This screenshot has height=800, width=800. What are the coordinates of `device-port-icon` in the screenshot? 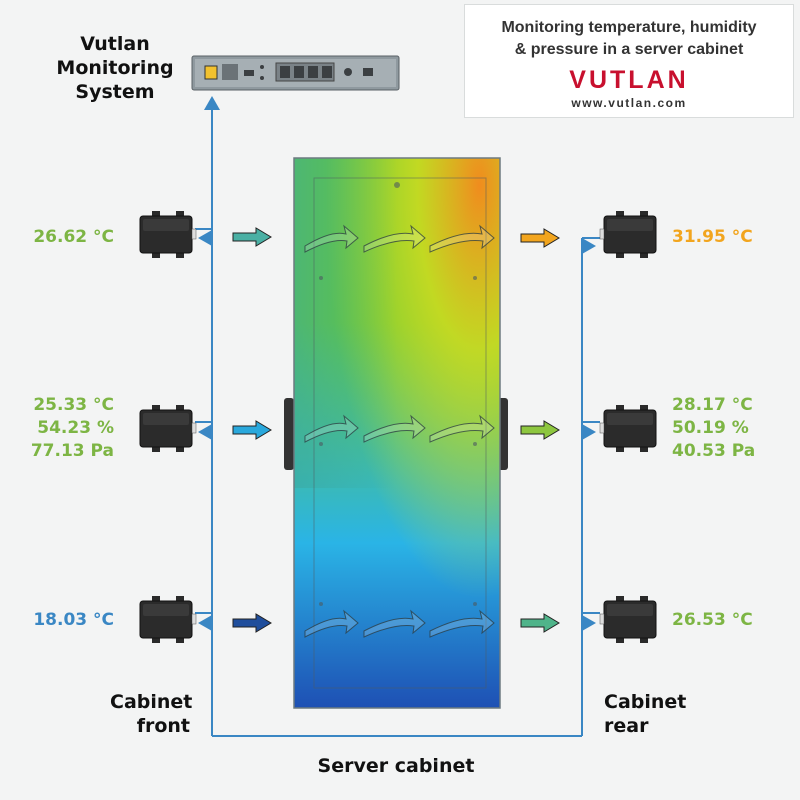 It's located at (211, 72).